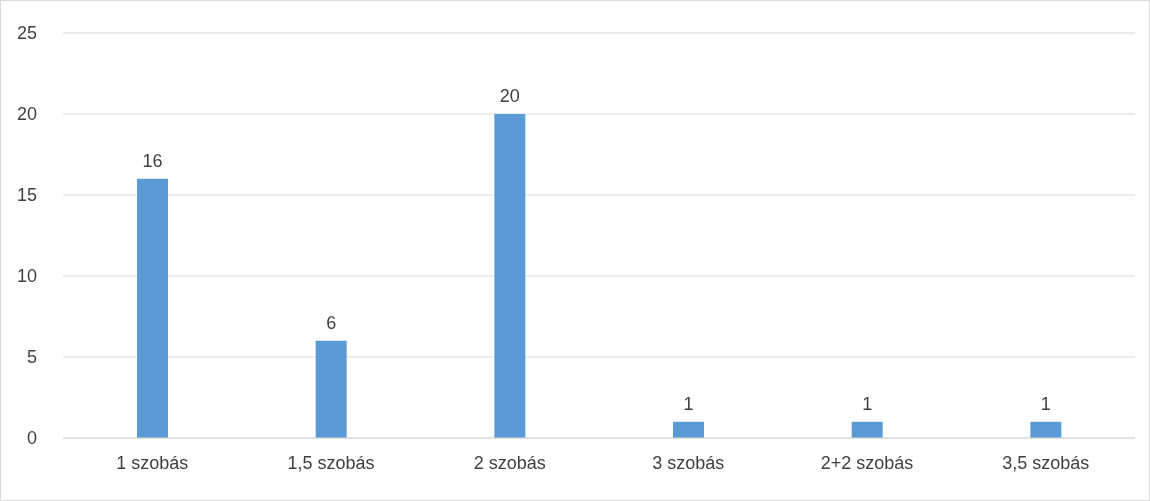 The image size is (1150, 501). Describe the element at coordinates (867, 462) in the screenshot. I see `x-tick-label: 2+2 szobás` at that location.